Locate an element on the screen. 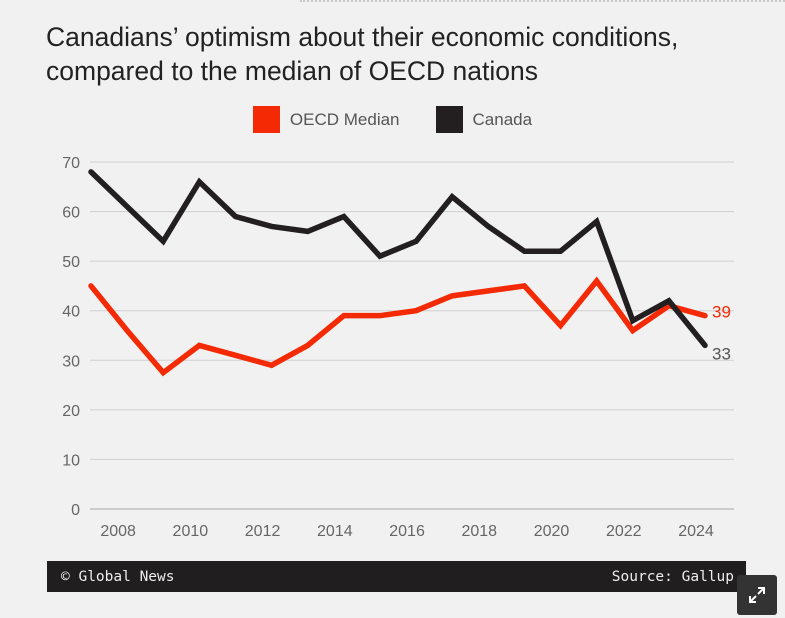 This screenshot has width=785, height=618. end-label: 39 is located at coordinates (721, 312).